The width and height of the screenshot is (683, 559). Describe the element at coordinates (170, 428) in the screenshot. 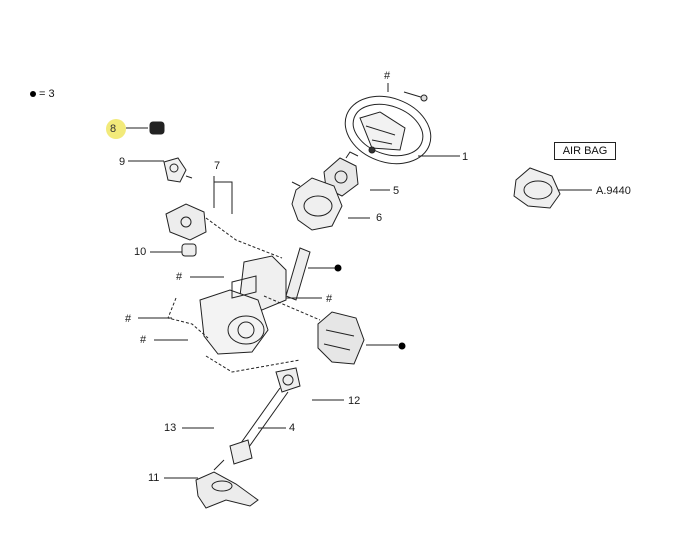

I see `callout-13: 13` at that location.